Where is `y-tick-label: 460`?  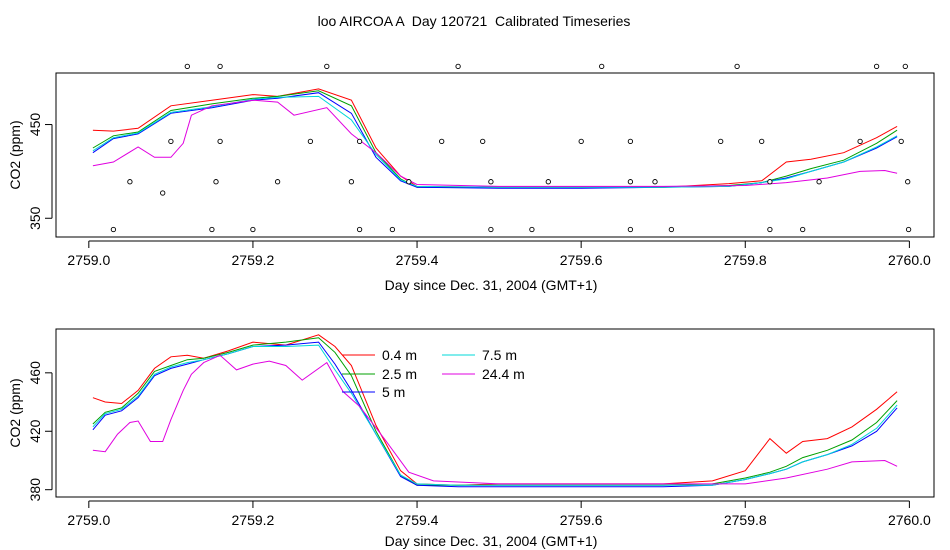 y-tick-label: 460 is located at coordinates (35, 373).